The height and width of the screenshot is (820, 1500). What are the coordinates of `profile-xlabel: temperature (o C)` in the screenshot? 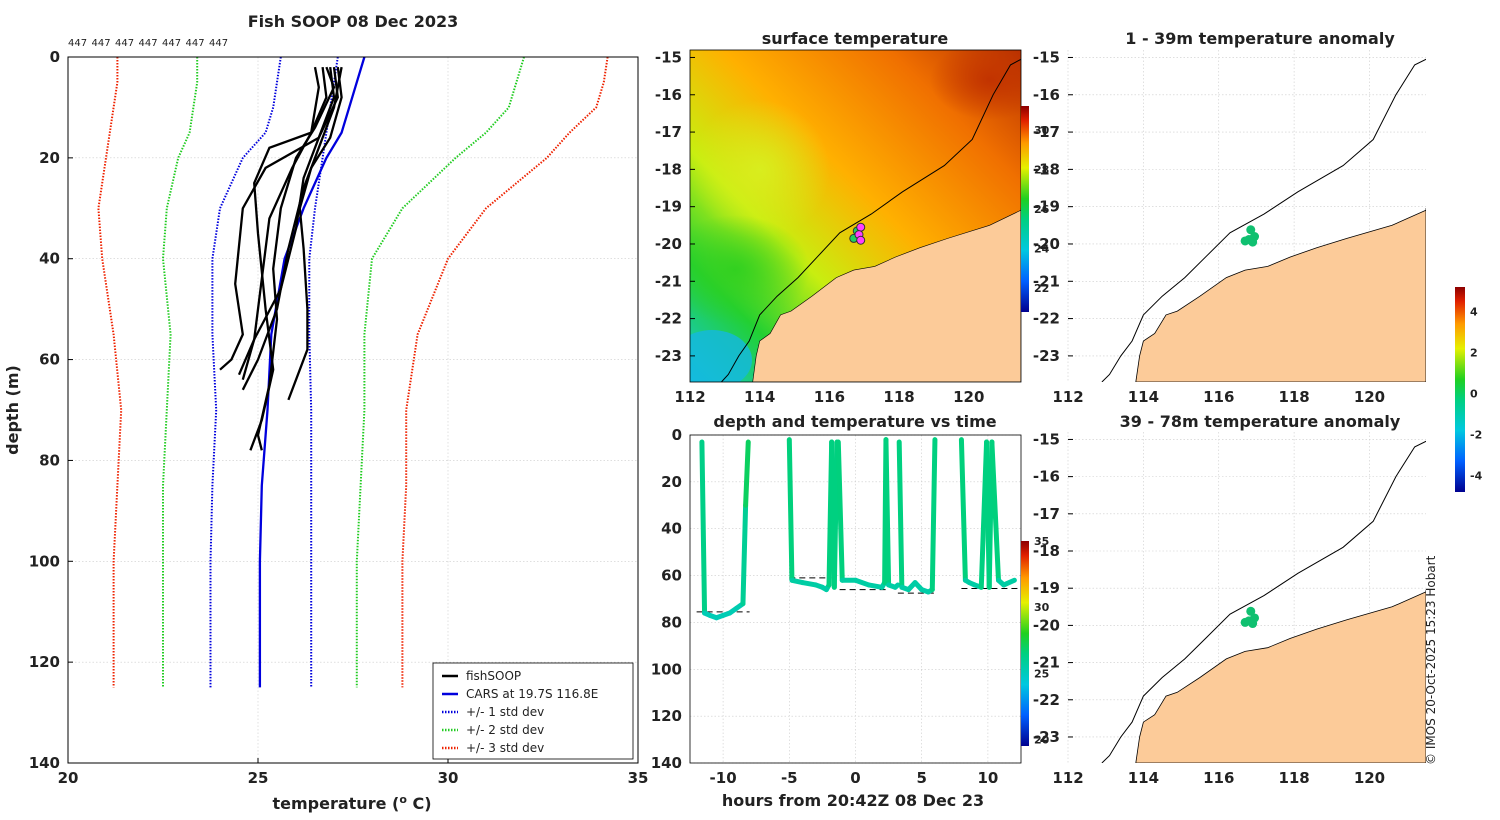 It's located at (351, 803).